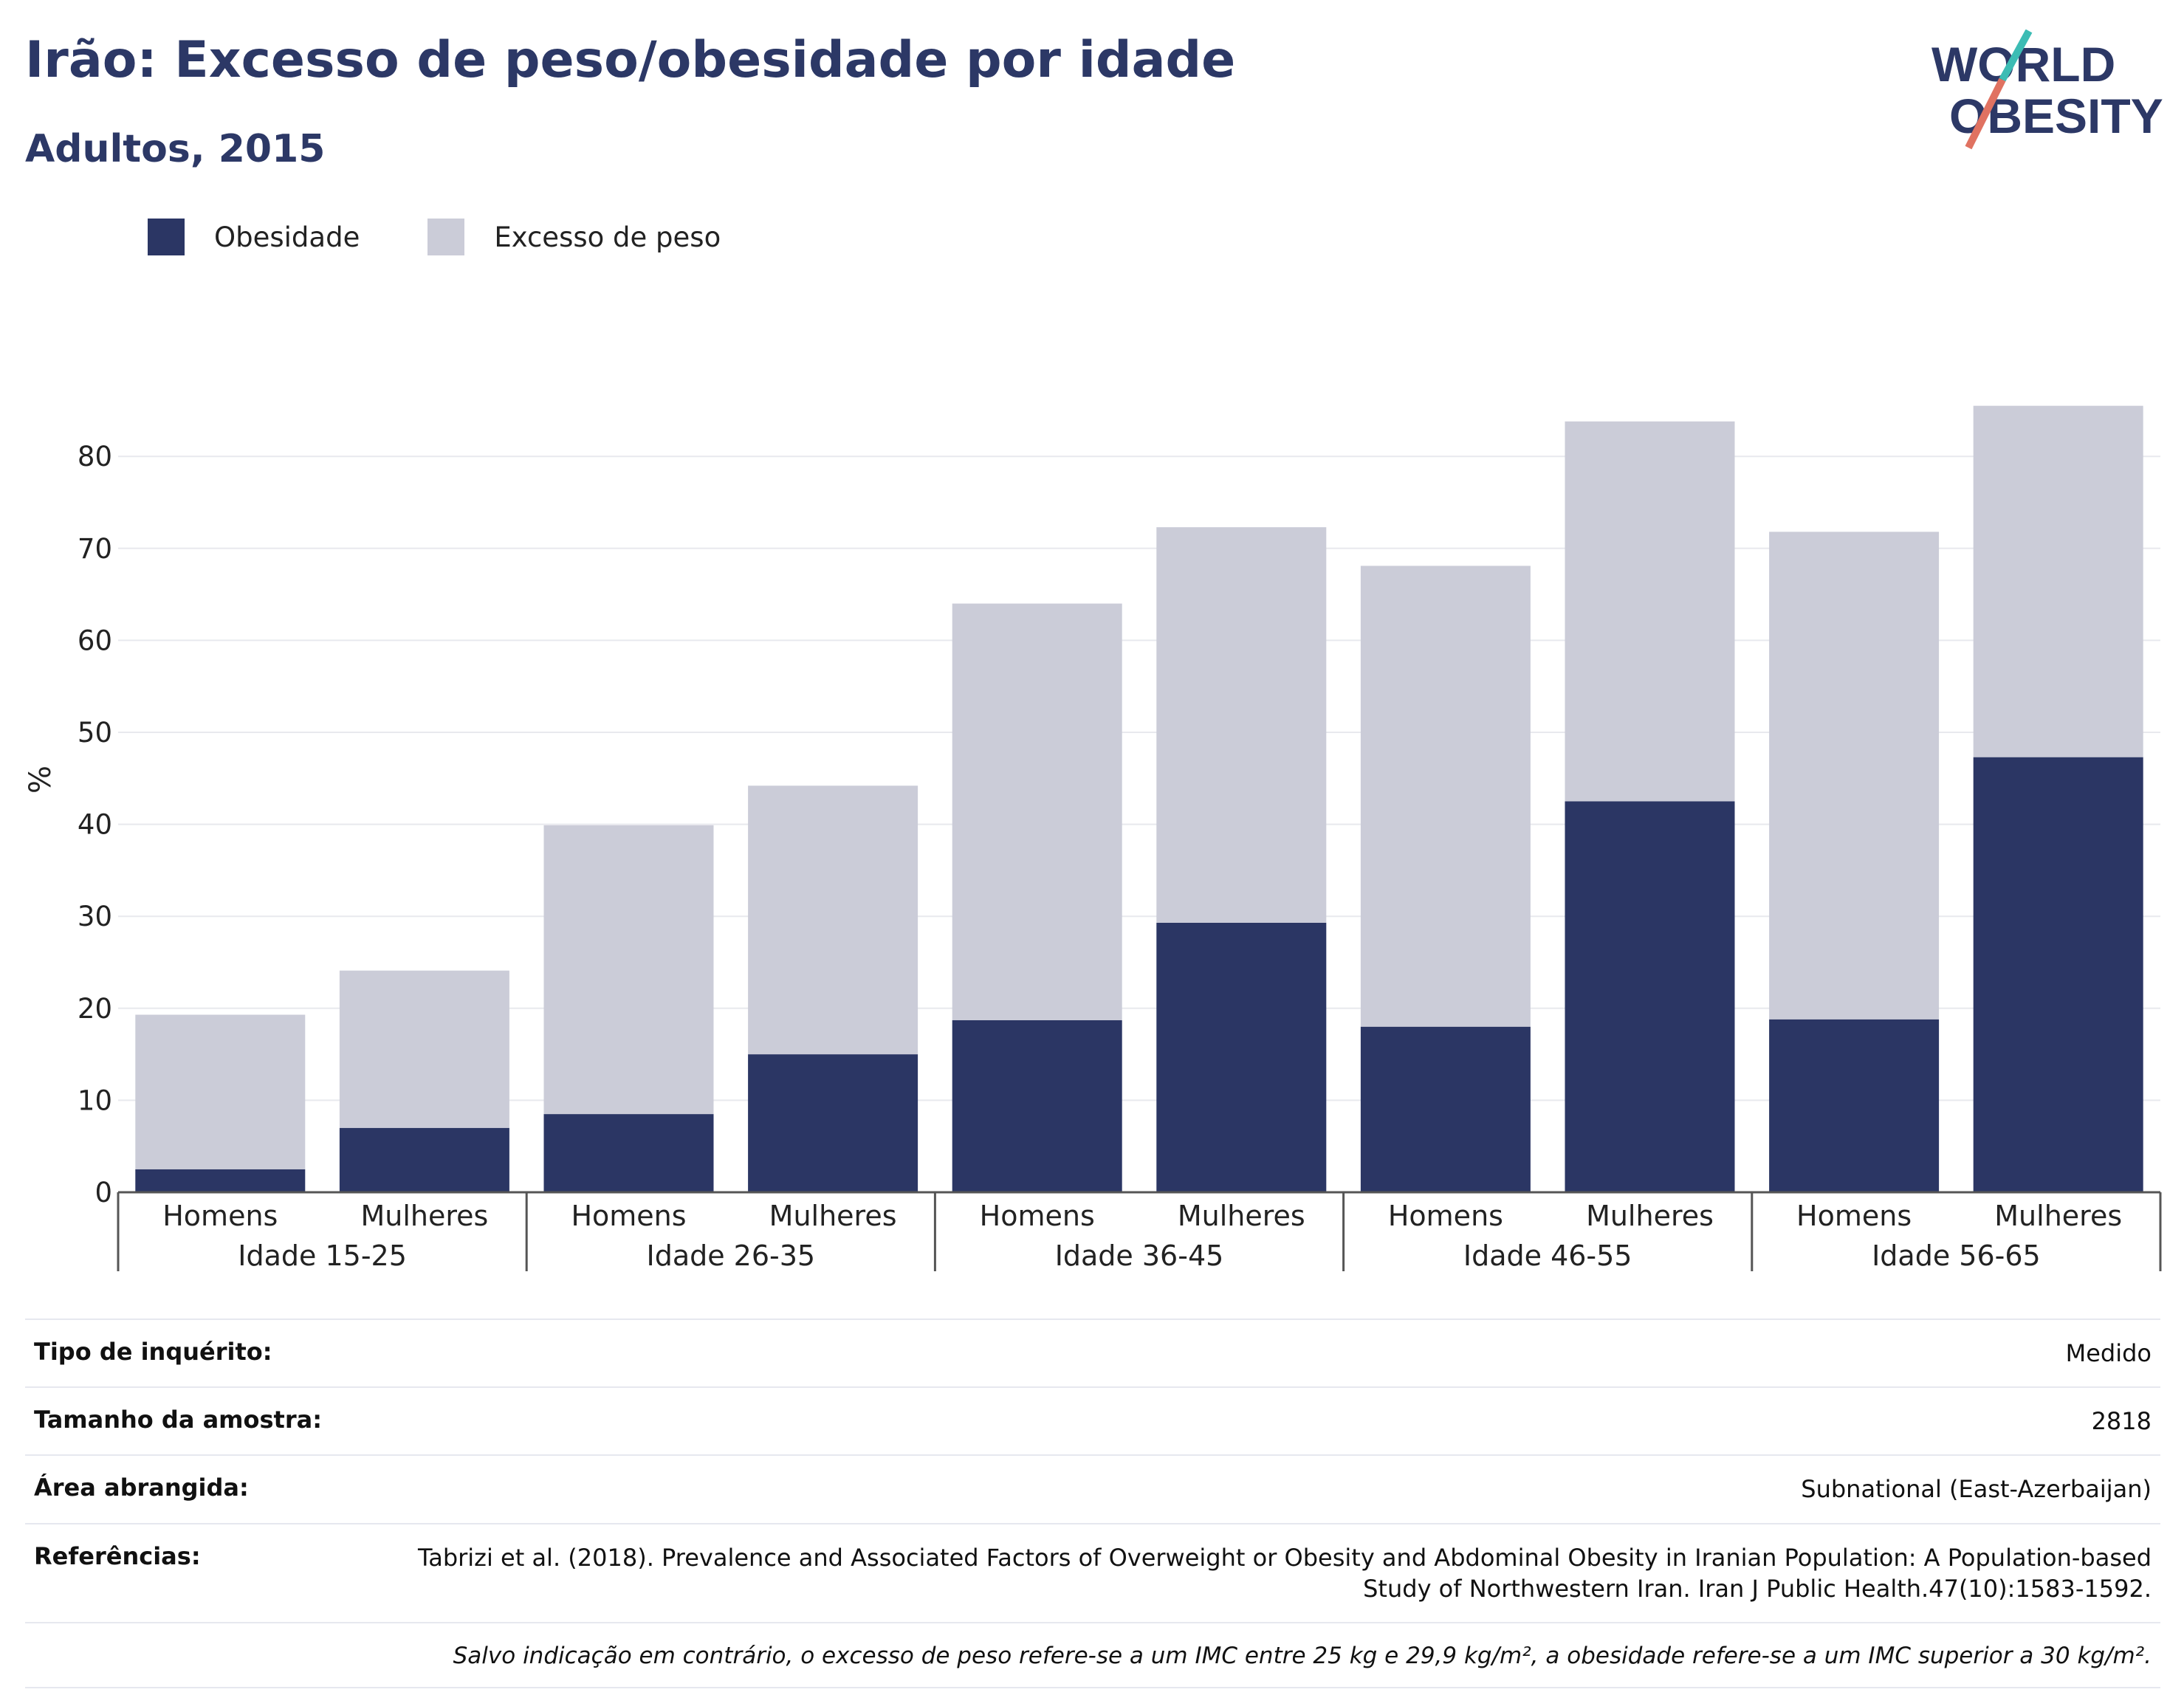 This screenshot has width=2184, height=1695. Describe the element at coordinates (176, 149) in the screenshot. I see `page-subtitle: Adultos, 2015` at that location.